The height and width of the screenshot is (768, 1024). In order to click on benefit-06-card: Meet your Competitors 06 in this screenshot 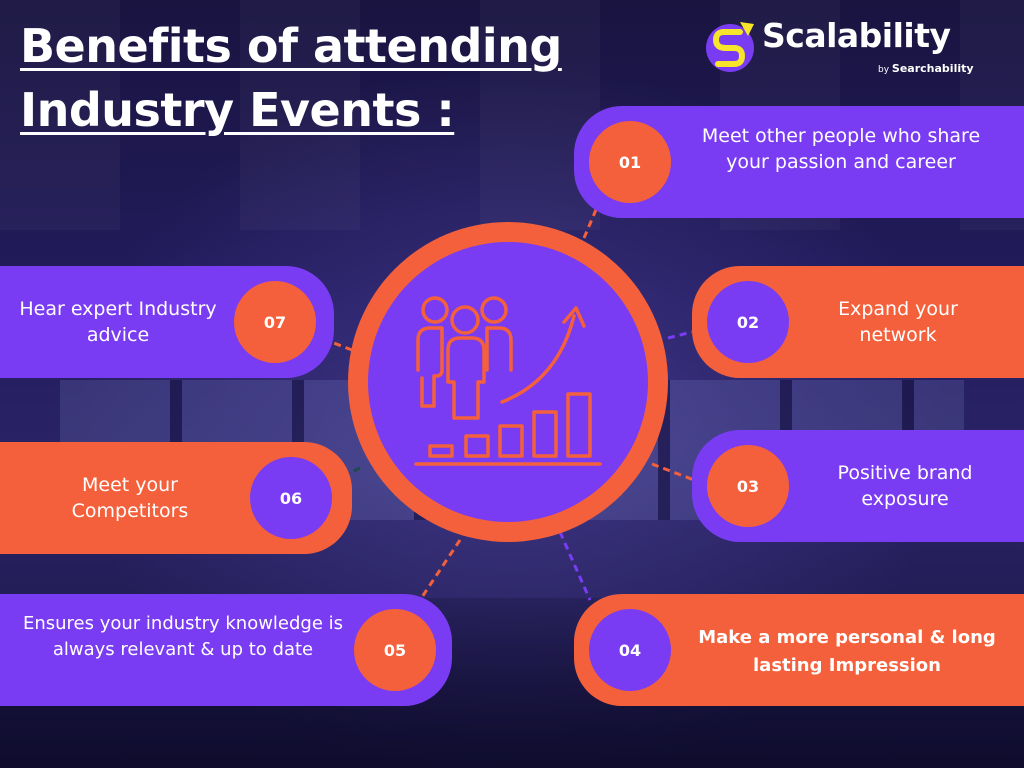, I will do `click(176, 498)`.